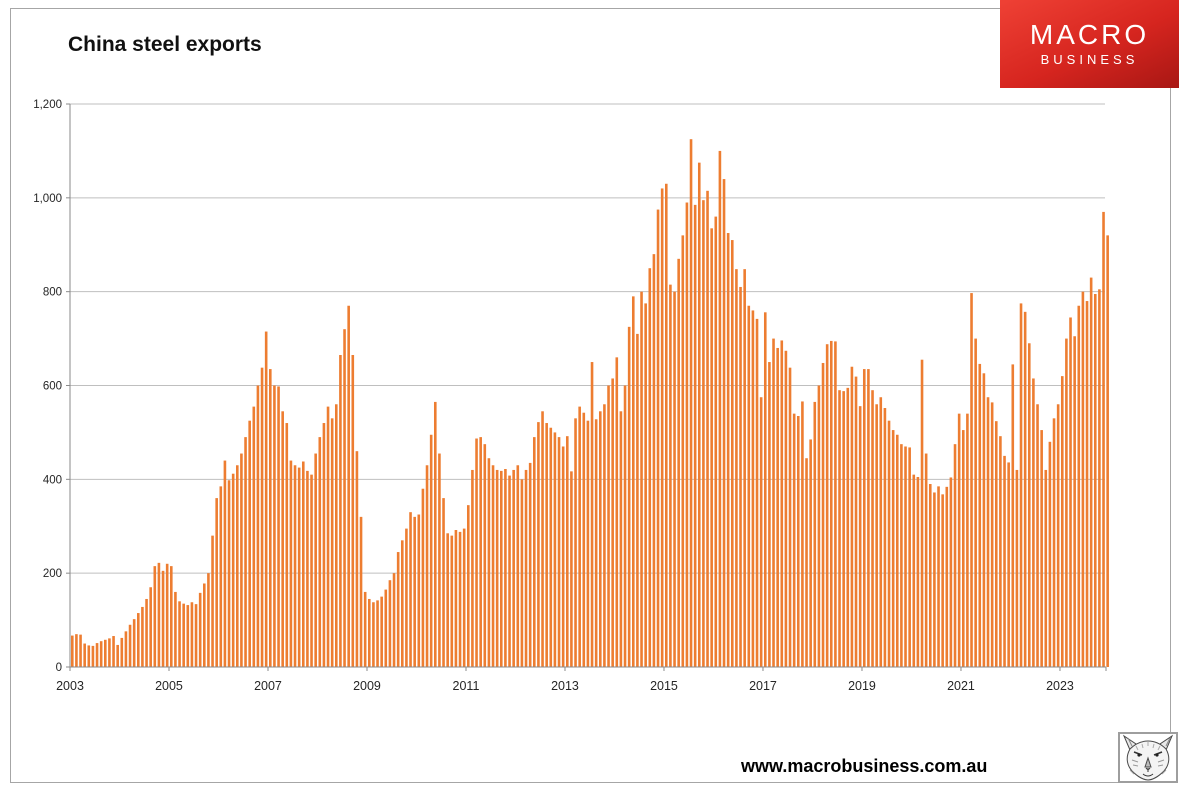 This screenshot has width=1179, height=788. What do you see at coordinates (268, 686) in the screenshot?
I see `x-tick-label: 2007` at bounding box center [268, 686].